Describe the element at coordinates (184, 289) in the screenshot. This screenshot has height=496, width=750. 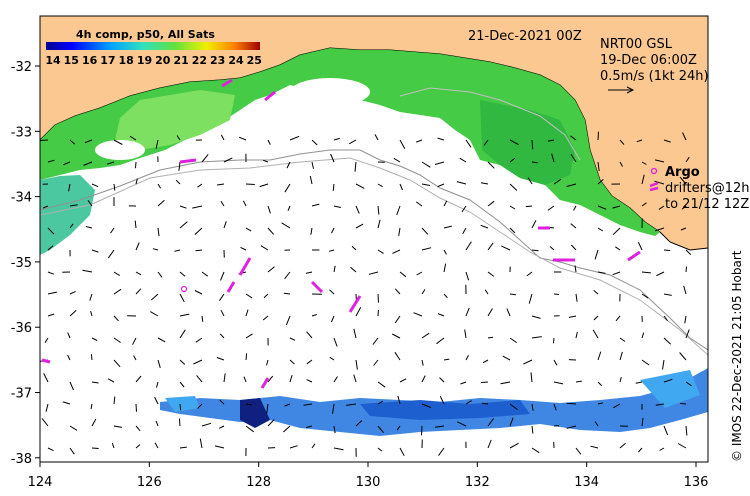
I see `argo-float` at that location.